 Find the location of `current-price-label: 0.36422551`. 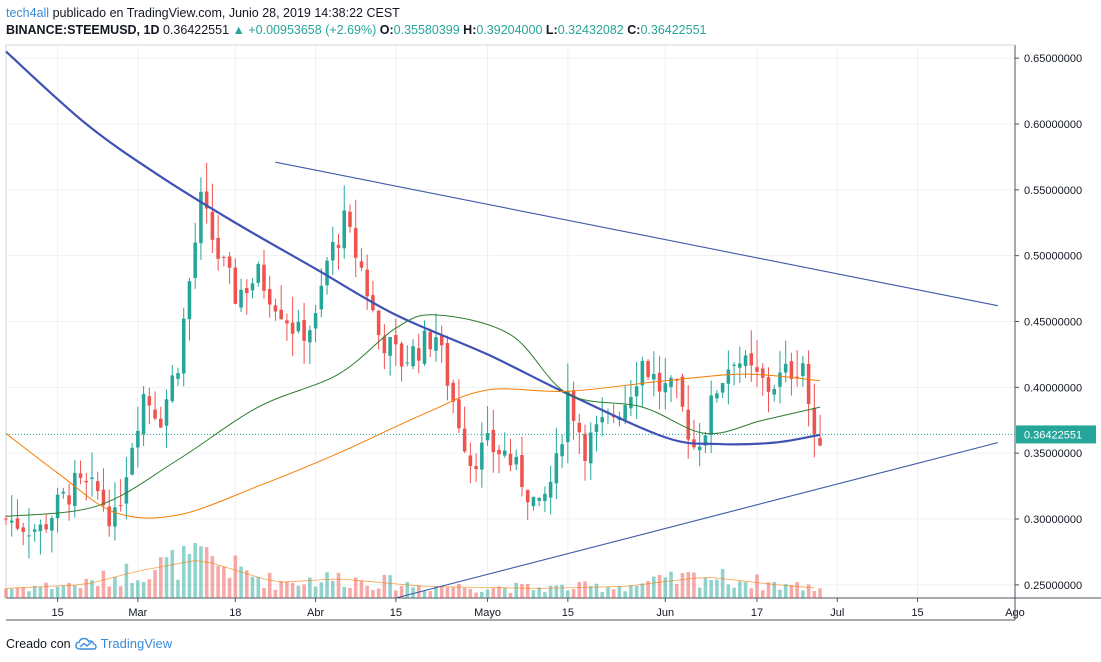

current-price-label: 0.36422551 is located at coordinates (1053, 435).